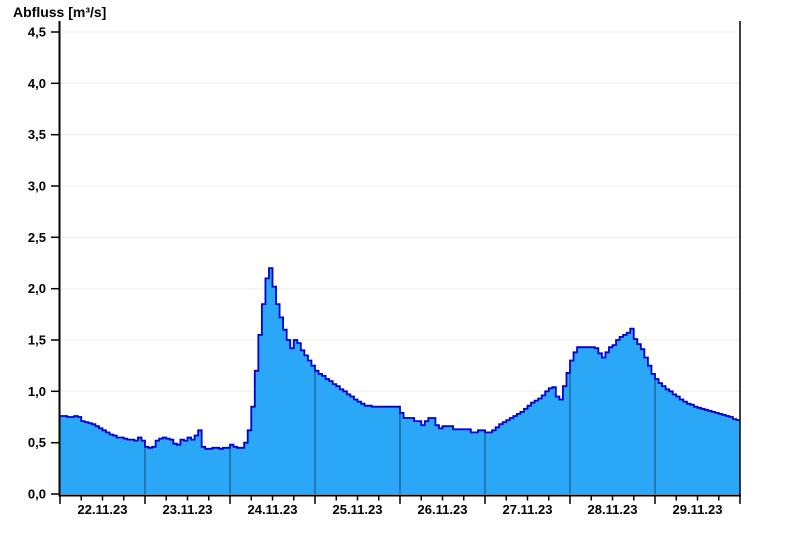 The width and height of the screenshot is (800, 550). What do you see at coordinates (188, 509) in the screenshot?
I see `x-tick-label: 23.11.23` at bounding box center [188, 509].